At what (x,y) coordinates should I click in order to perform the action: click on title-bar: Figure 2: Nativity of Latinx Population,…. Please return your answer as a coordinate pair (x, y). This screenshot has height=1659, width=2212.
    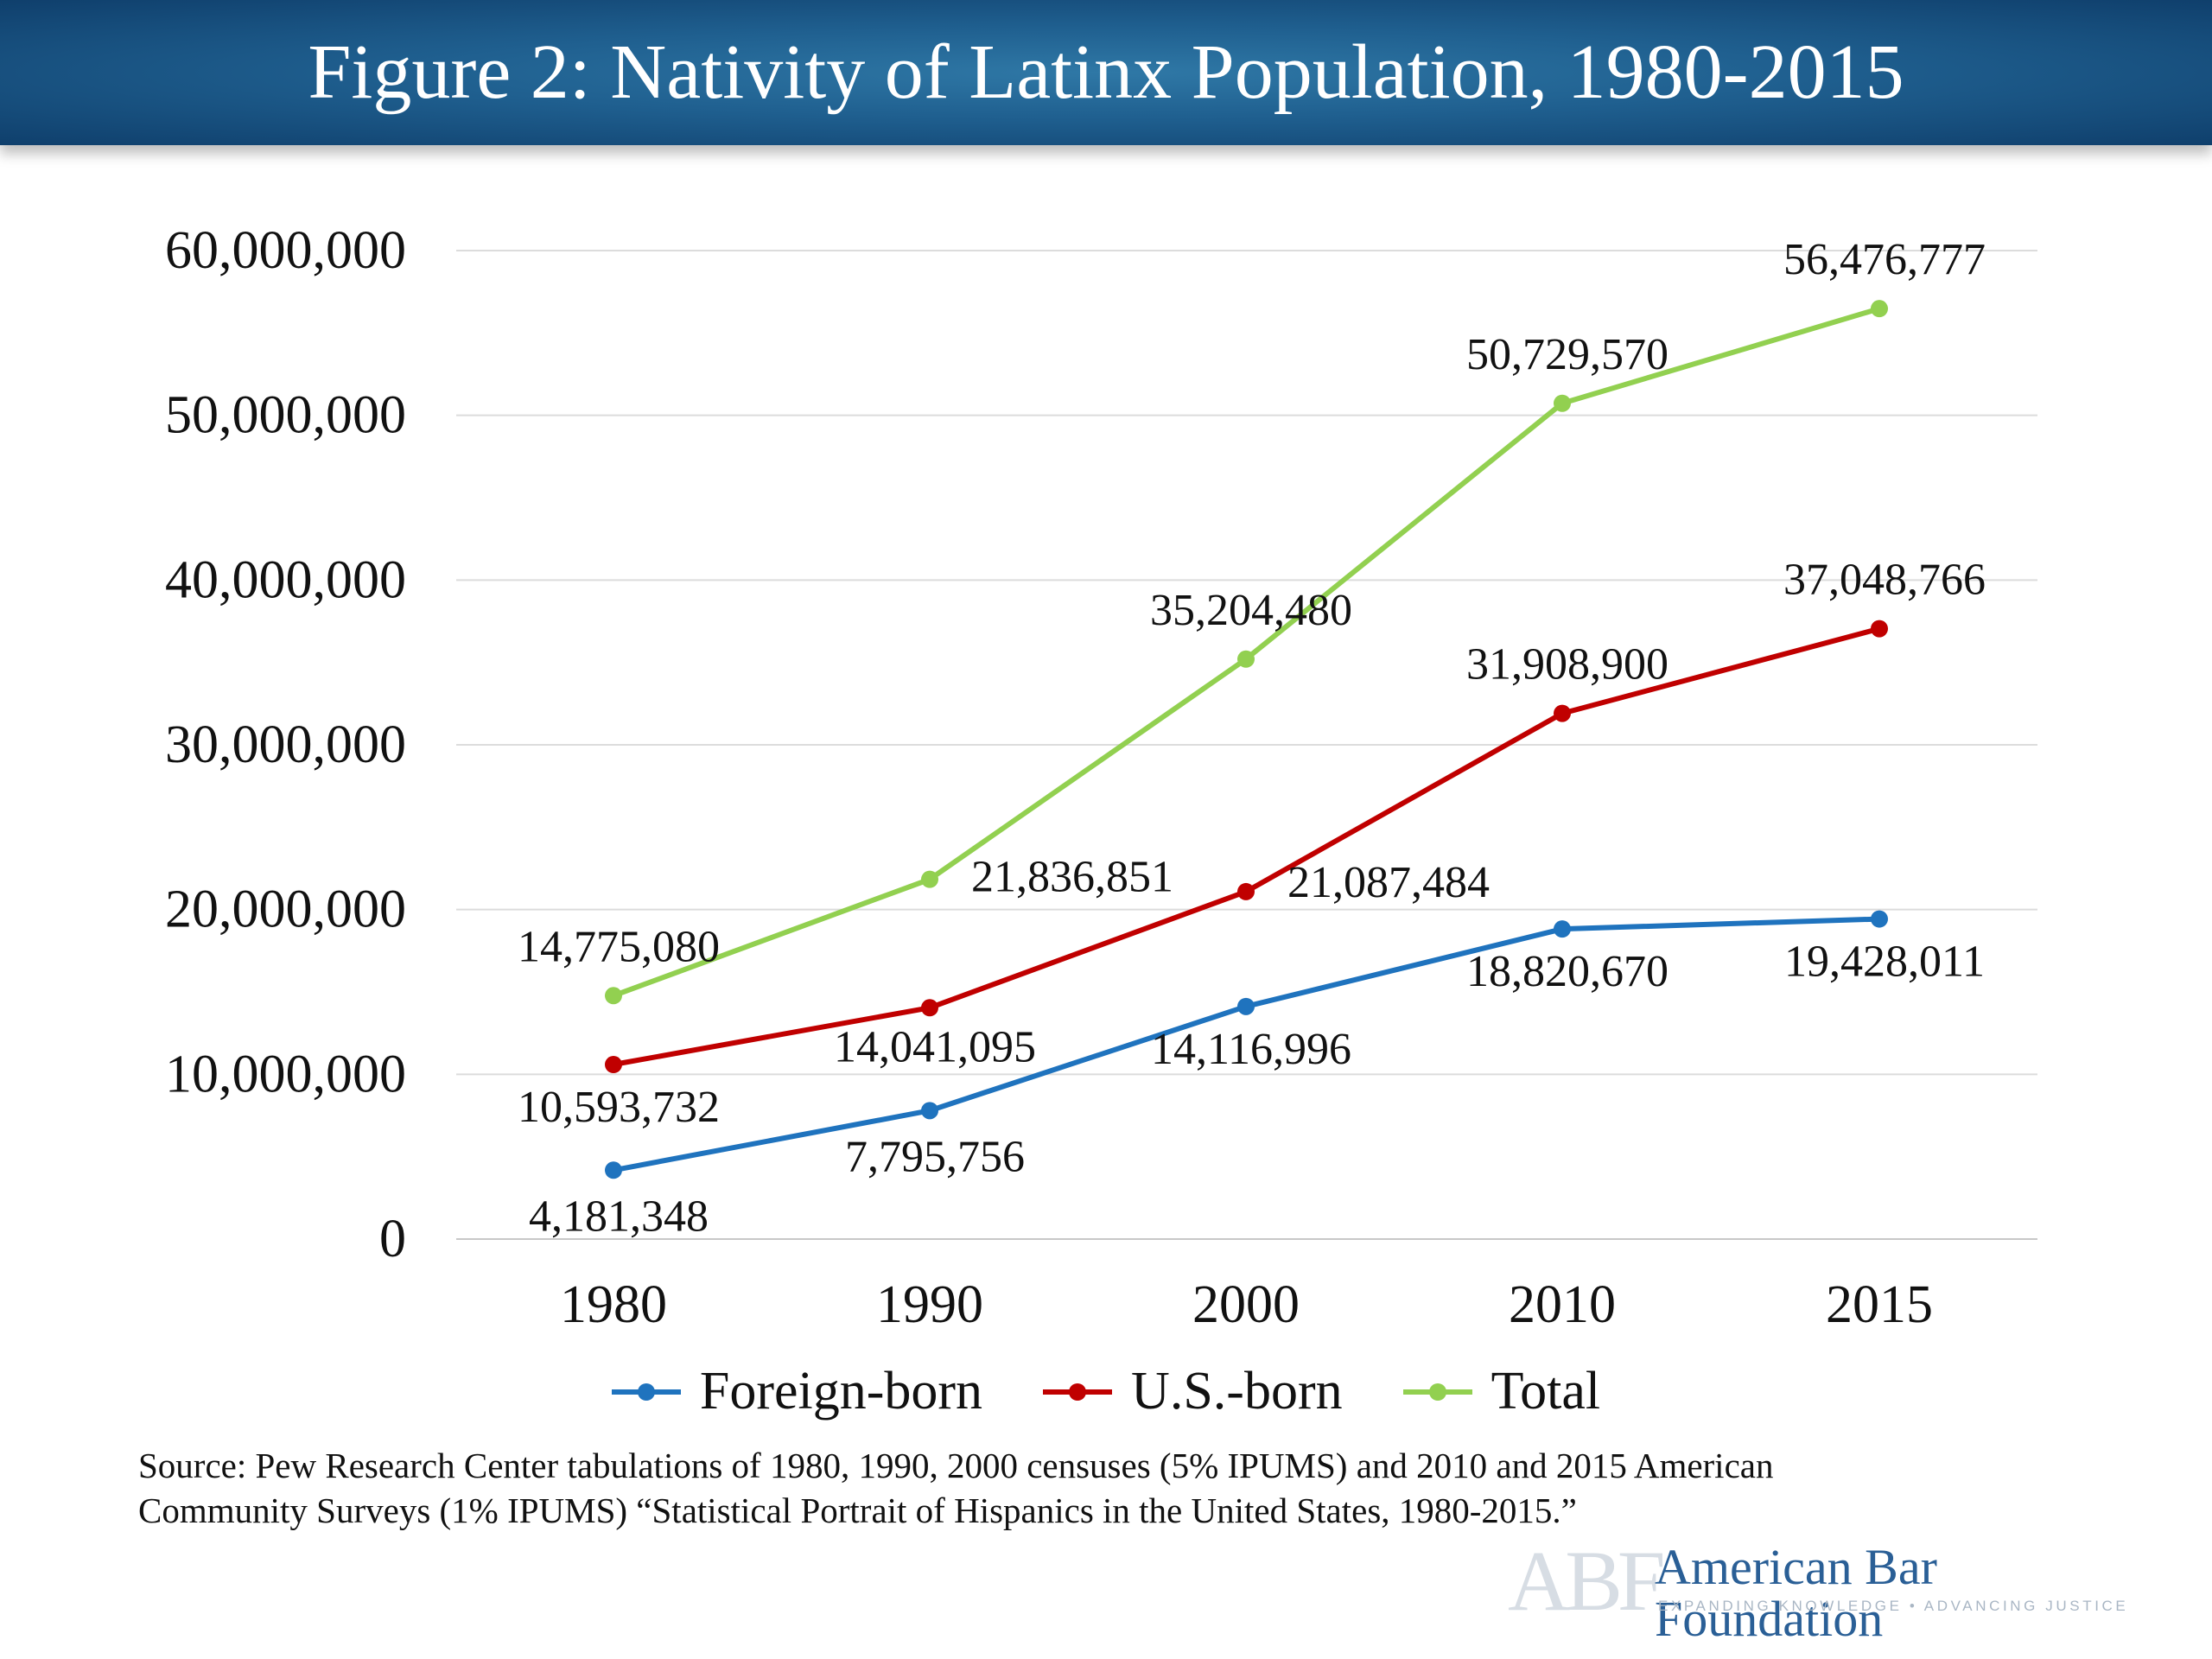
    Looking at the image, I should click on (1106, 72).